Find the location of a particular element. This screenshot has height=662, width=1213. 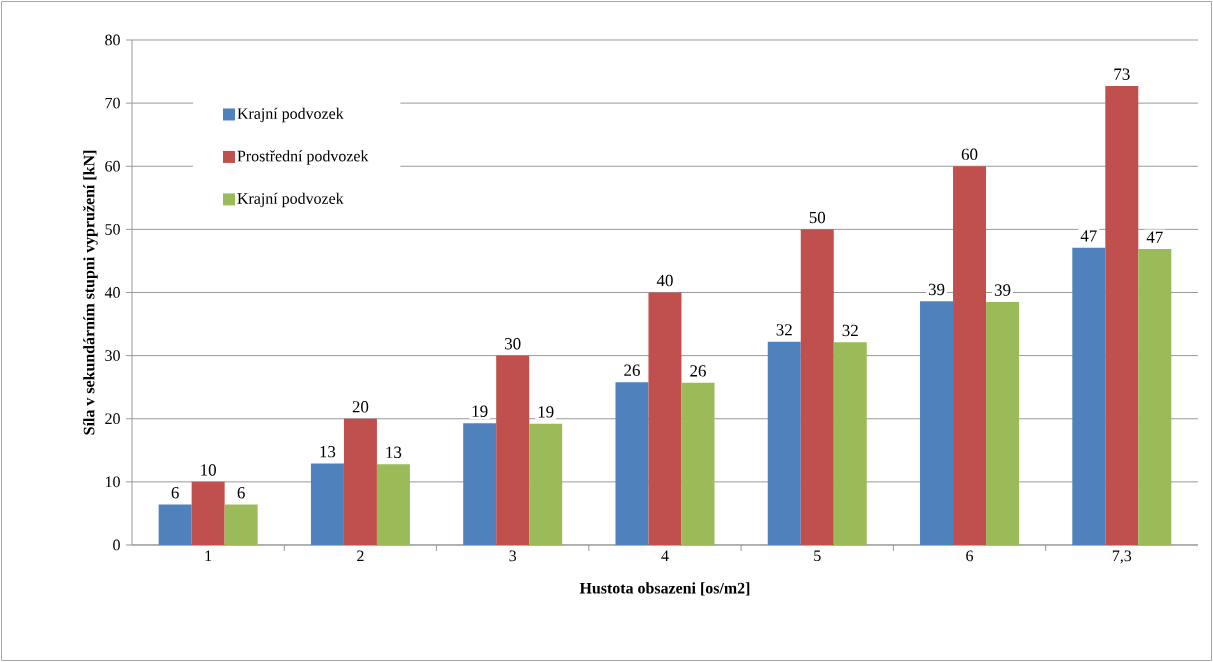

y-tick-label: 70 is located at coordinates (112, 103).